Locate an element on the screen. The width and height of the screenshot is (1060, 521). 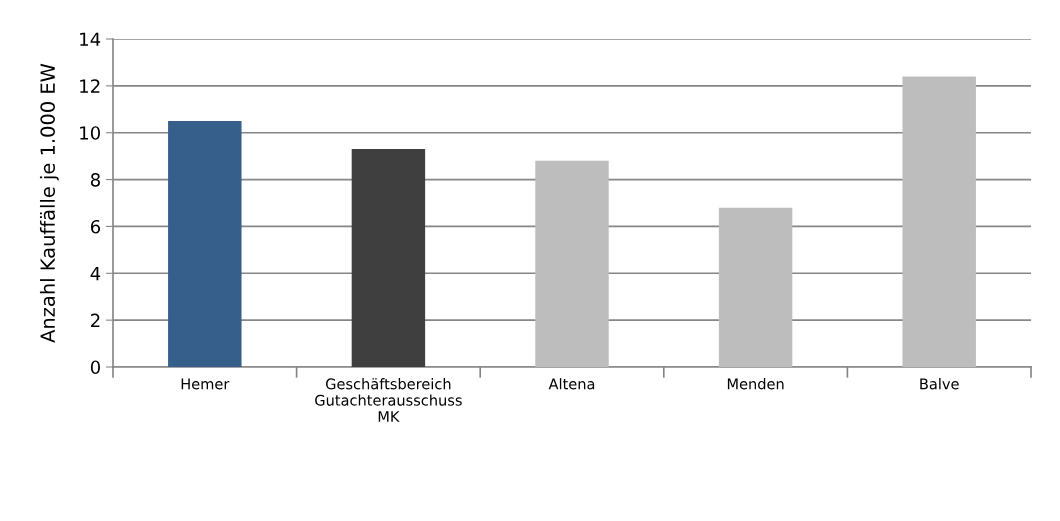
x-tick-label: Hemer is located at coordinates (205, 384).